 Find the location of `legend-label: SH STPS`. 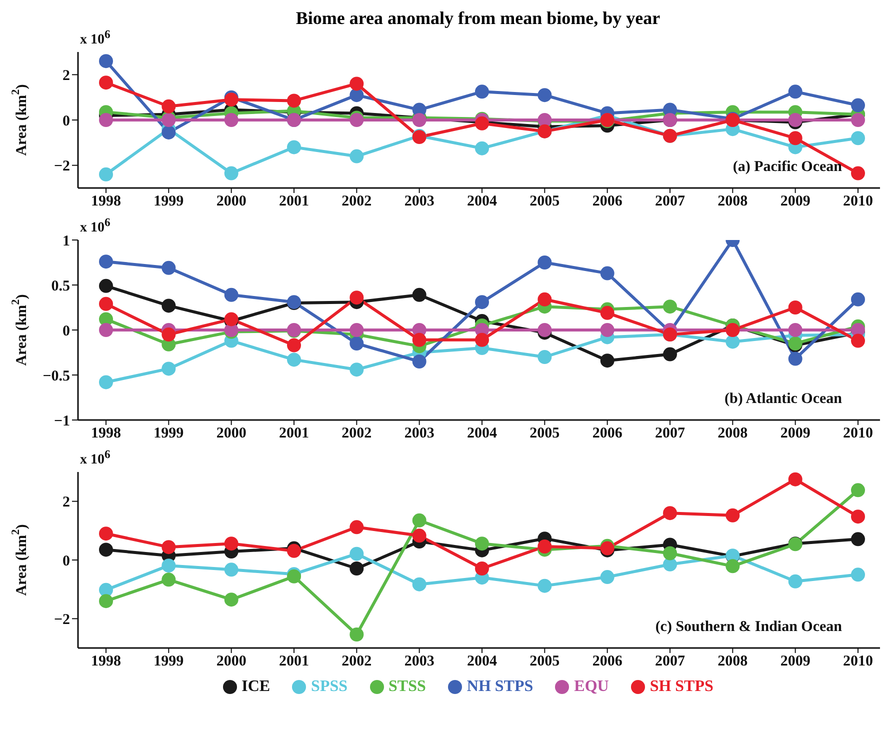

legend-label: SH STPS is located at coordinates (682, 687).